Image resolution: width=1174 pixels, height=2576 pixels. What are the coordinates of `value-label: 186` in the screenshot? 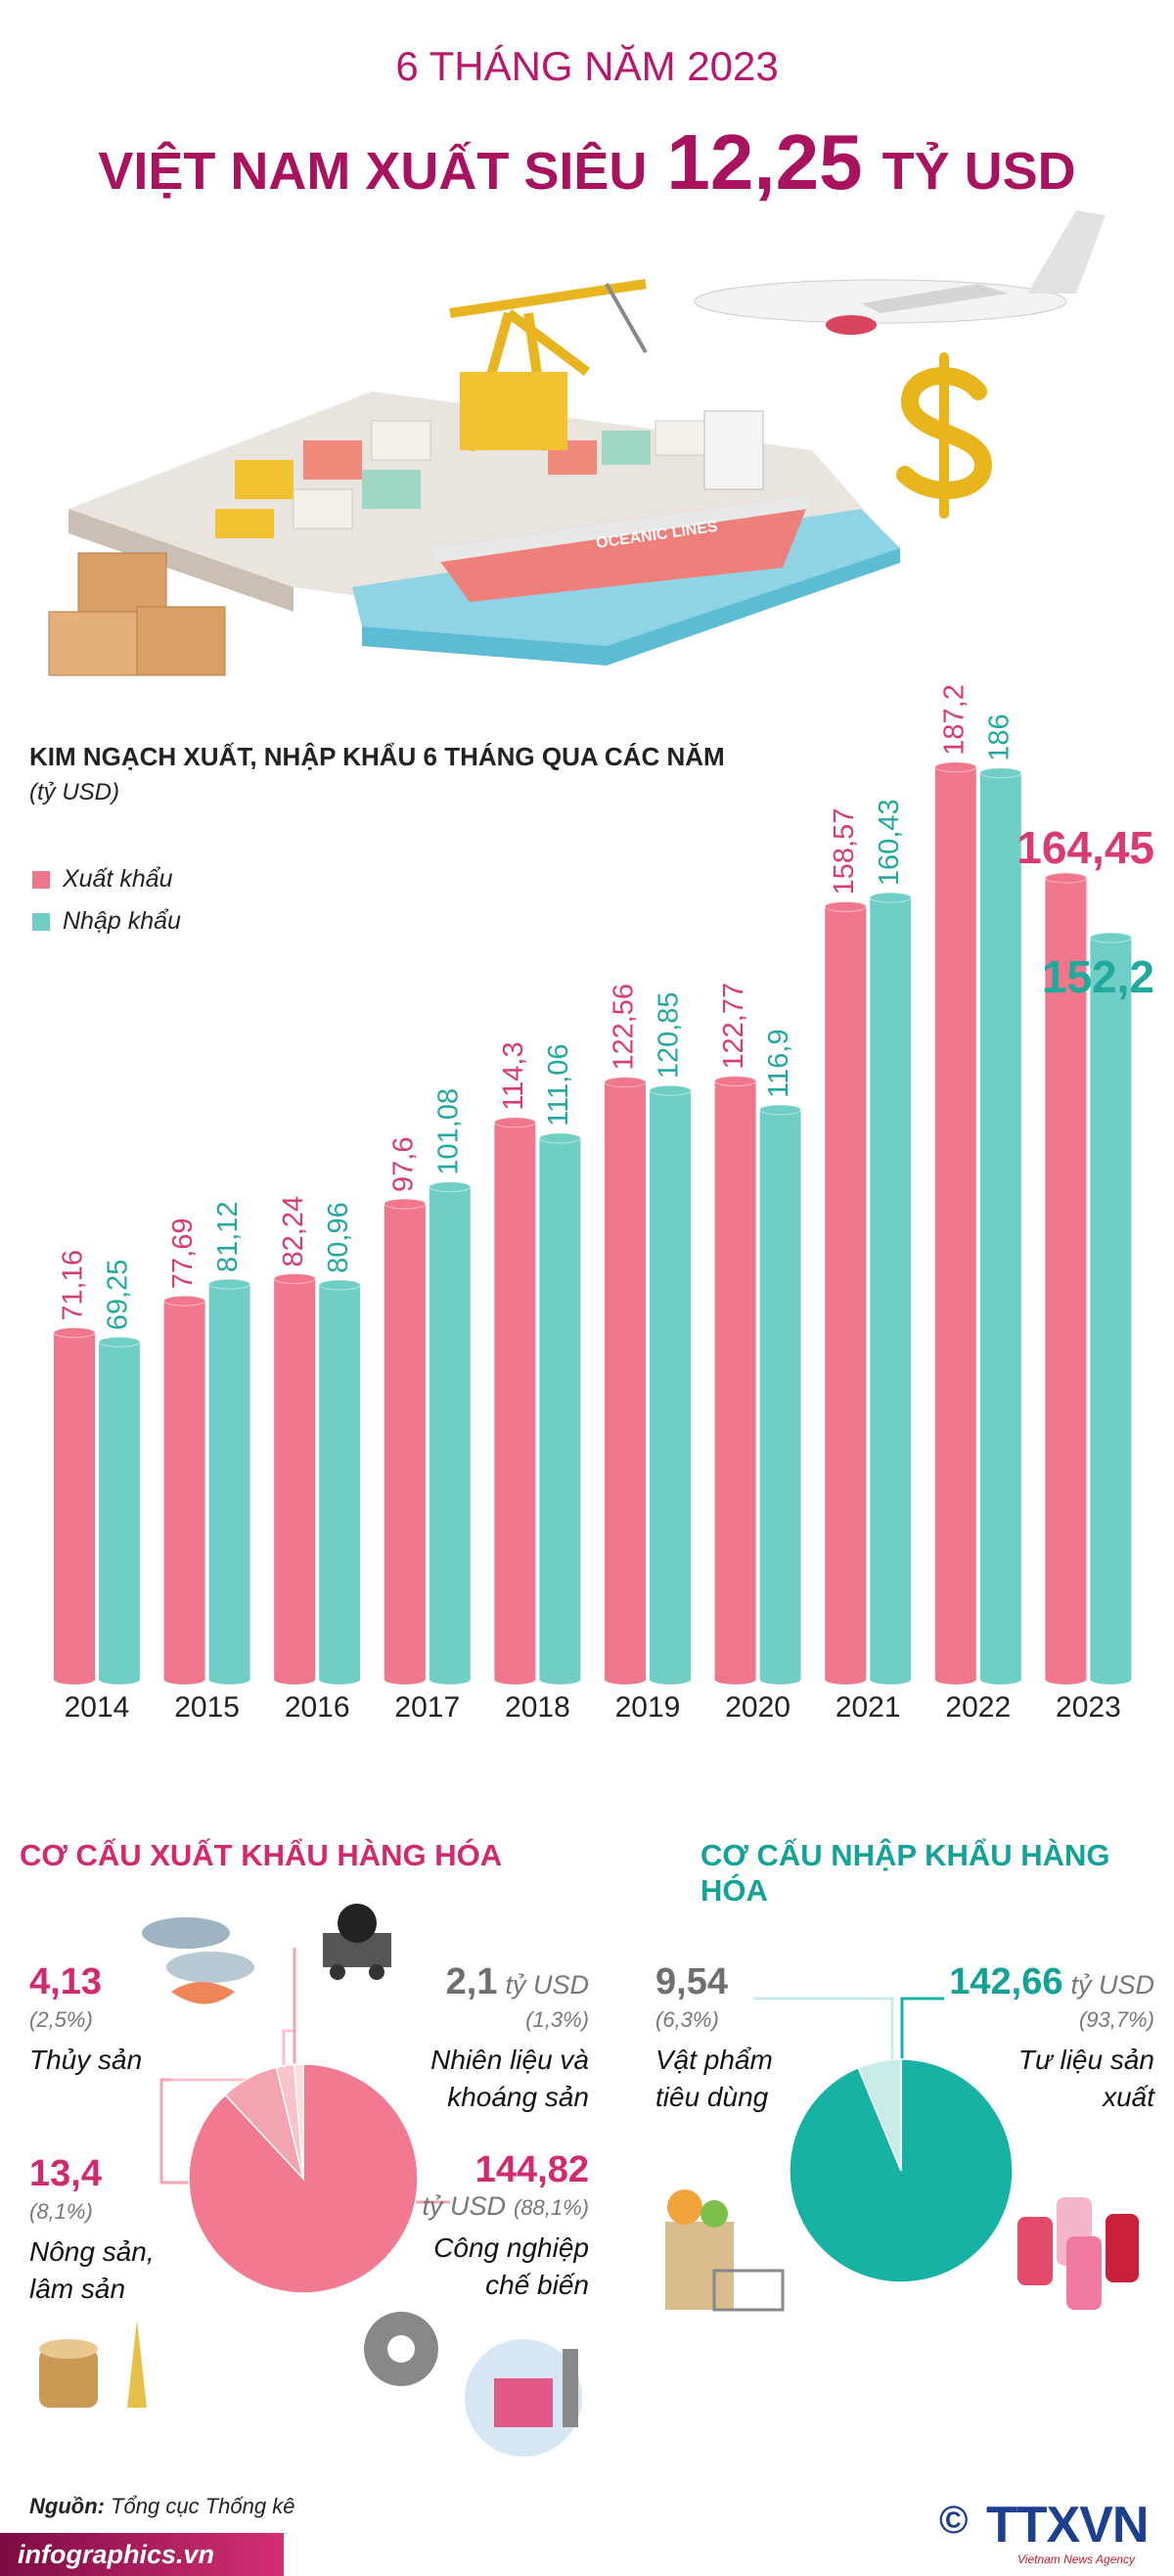 It's located at (999, 737).